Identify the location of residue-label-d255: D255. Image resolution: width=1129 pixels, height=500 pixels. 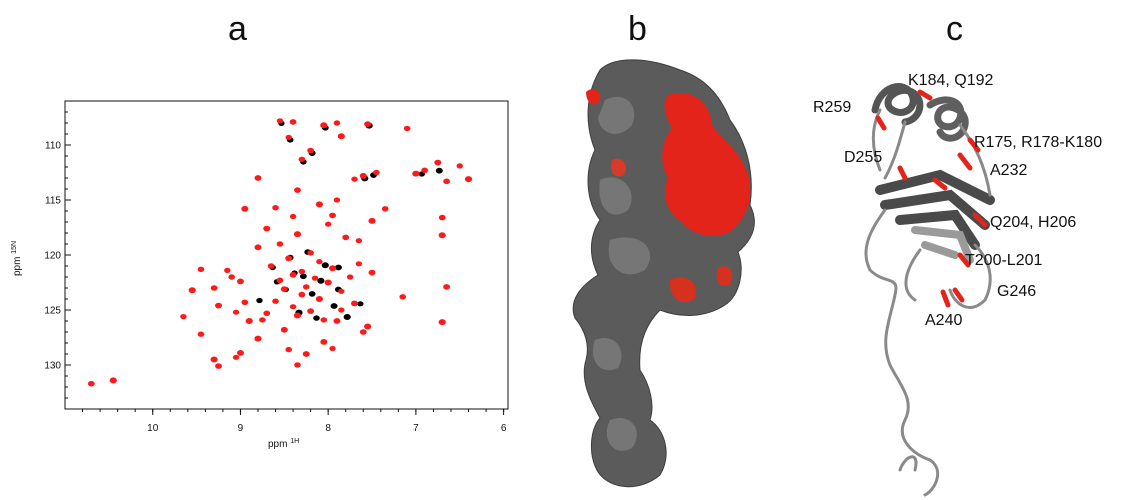
(863, 157).